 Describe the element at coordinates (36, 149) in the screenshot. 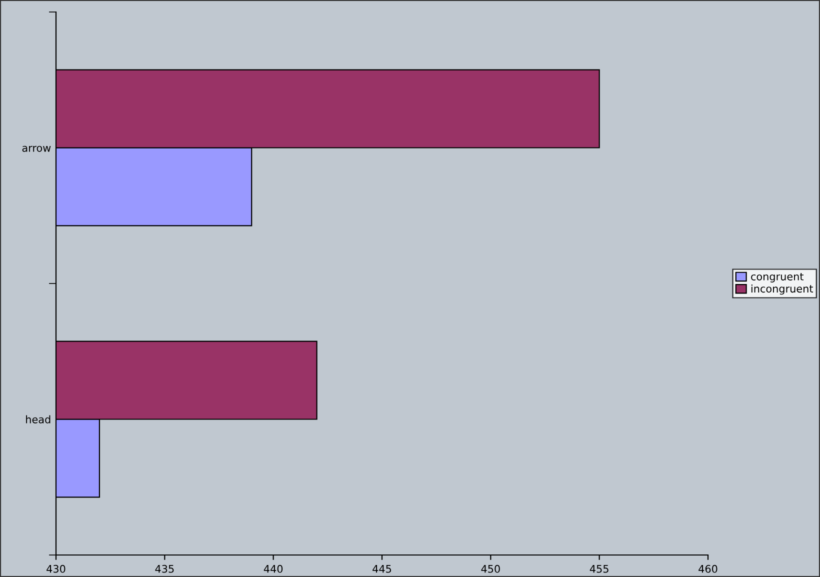

I see `y-tick-label: arrow` at that location.